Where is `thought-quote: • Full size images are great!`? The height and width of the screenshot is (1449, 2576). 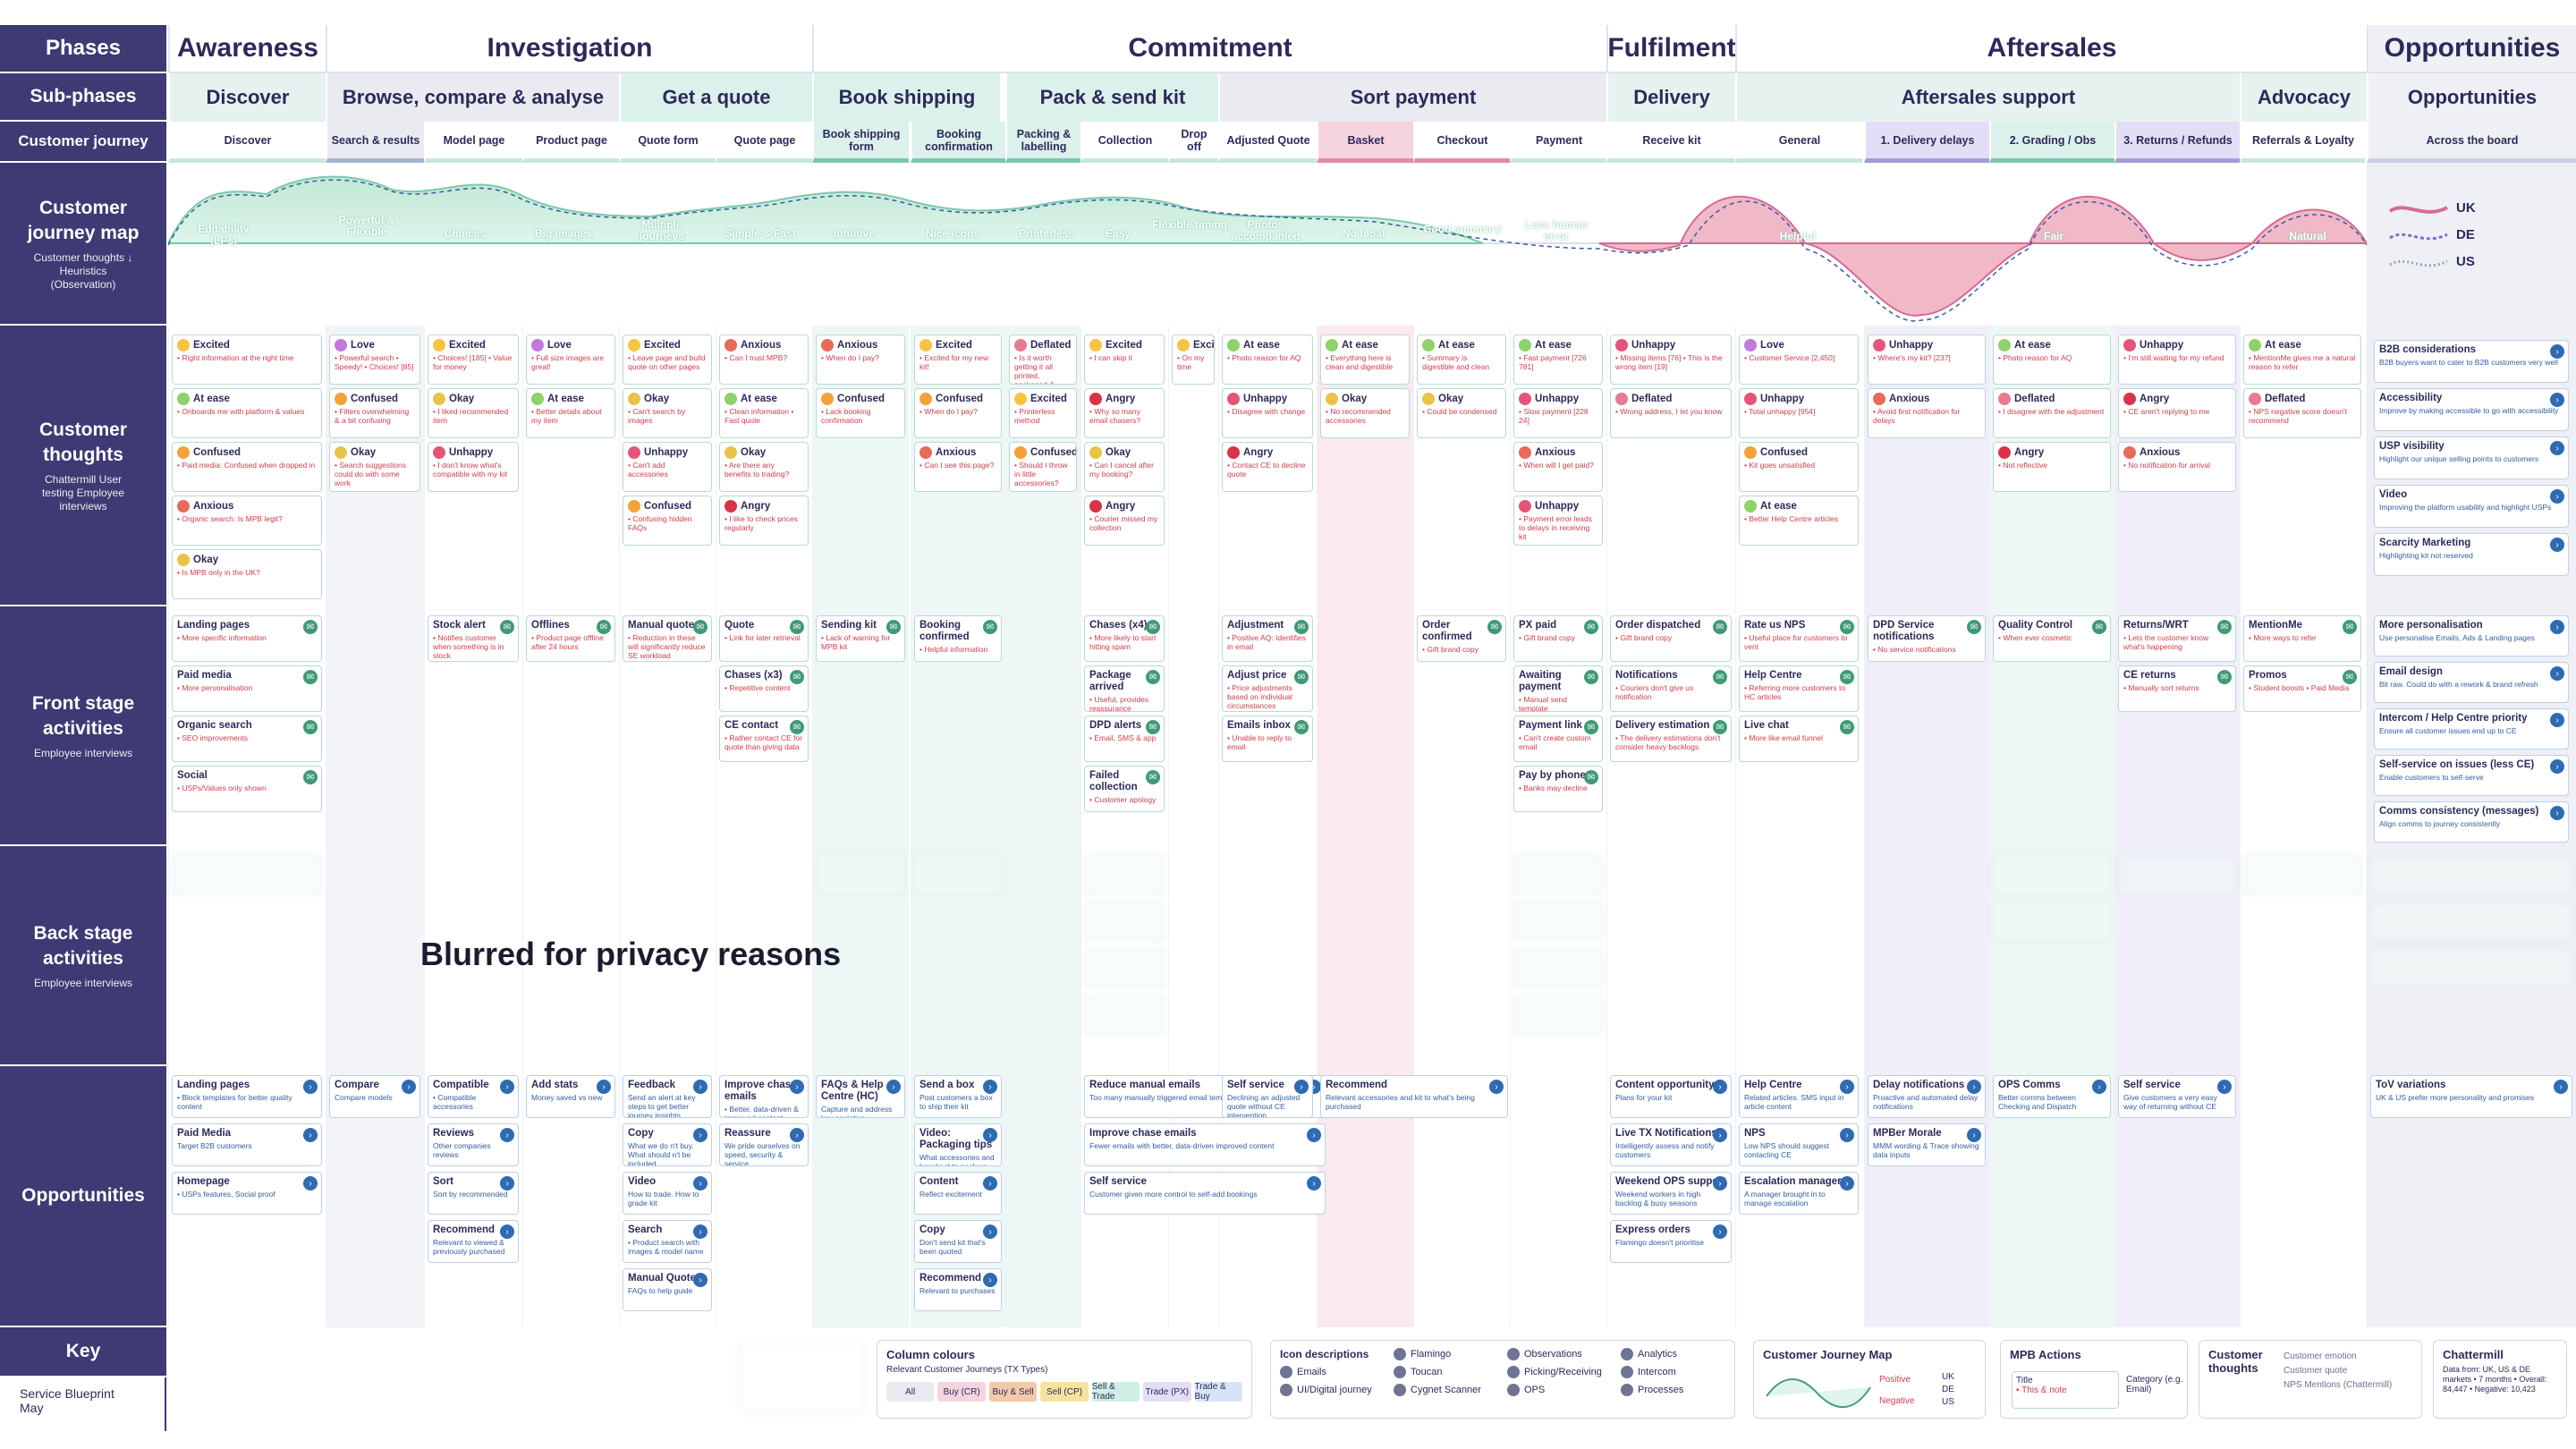 thought-quote: • Full size images are great! is located at coordinates (567, 362).